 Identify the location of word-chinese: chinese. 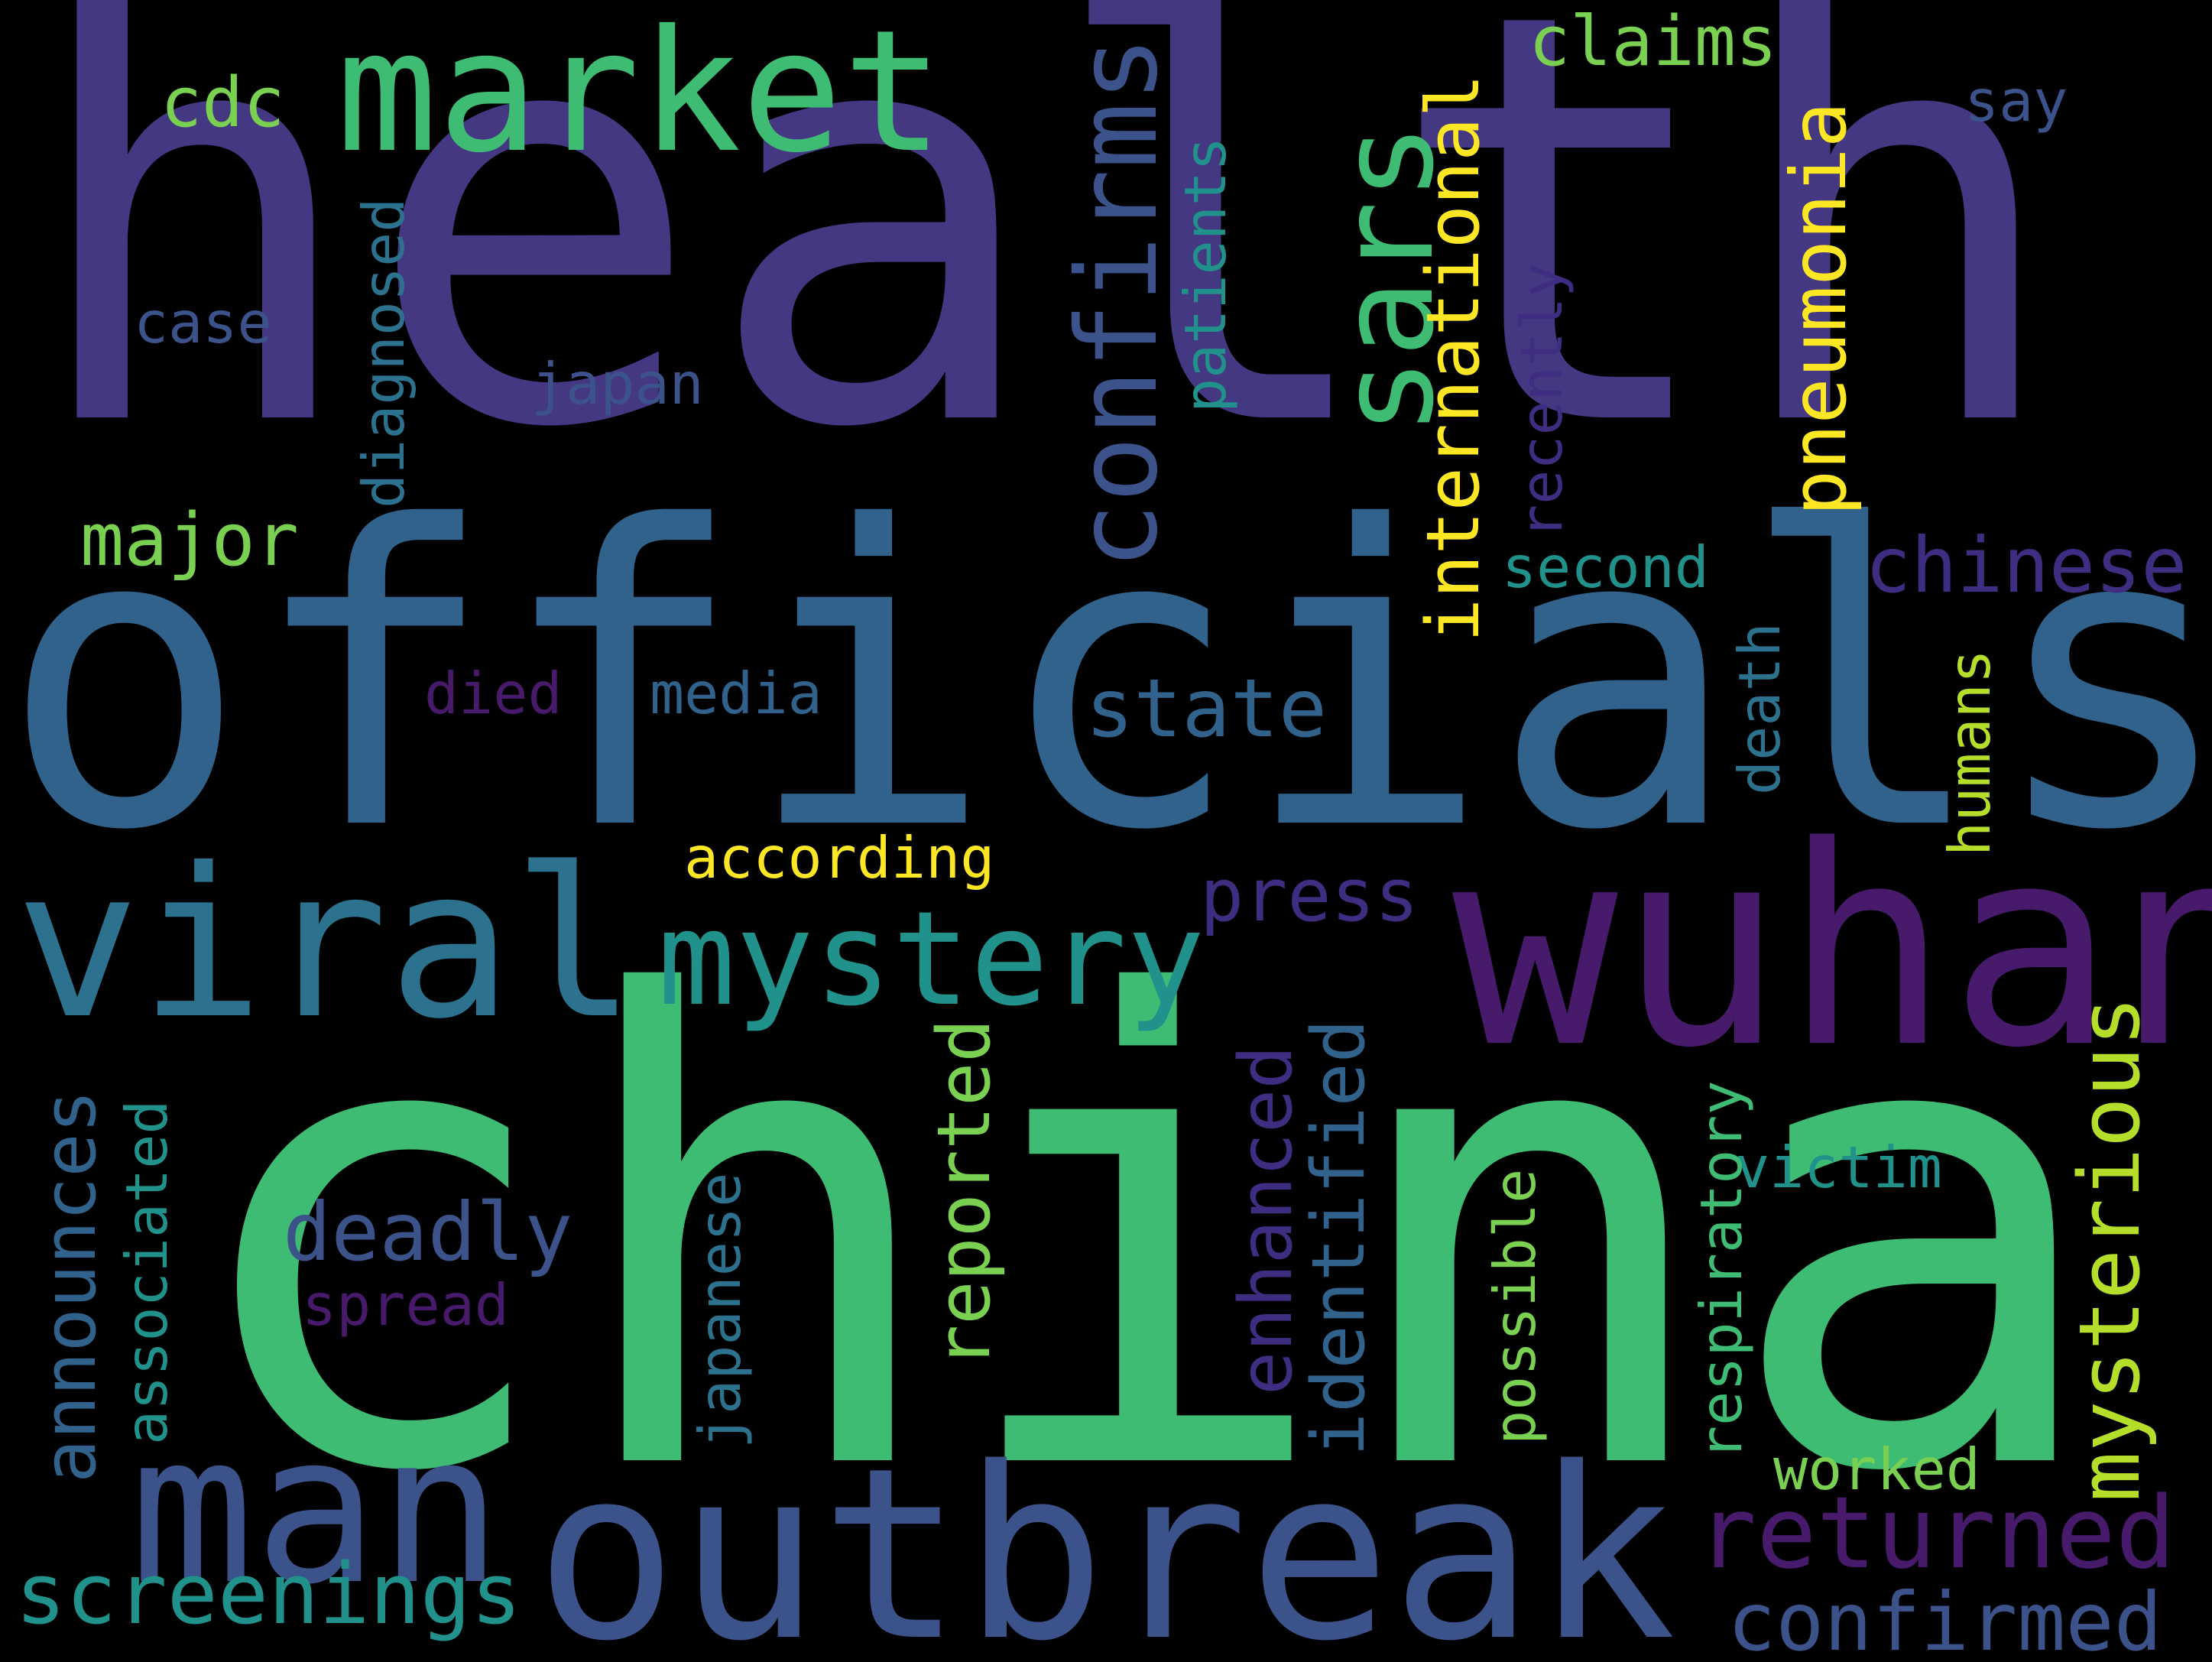
(2026, 565).